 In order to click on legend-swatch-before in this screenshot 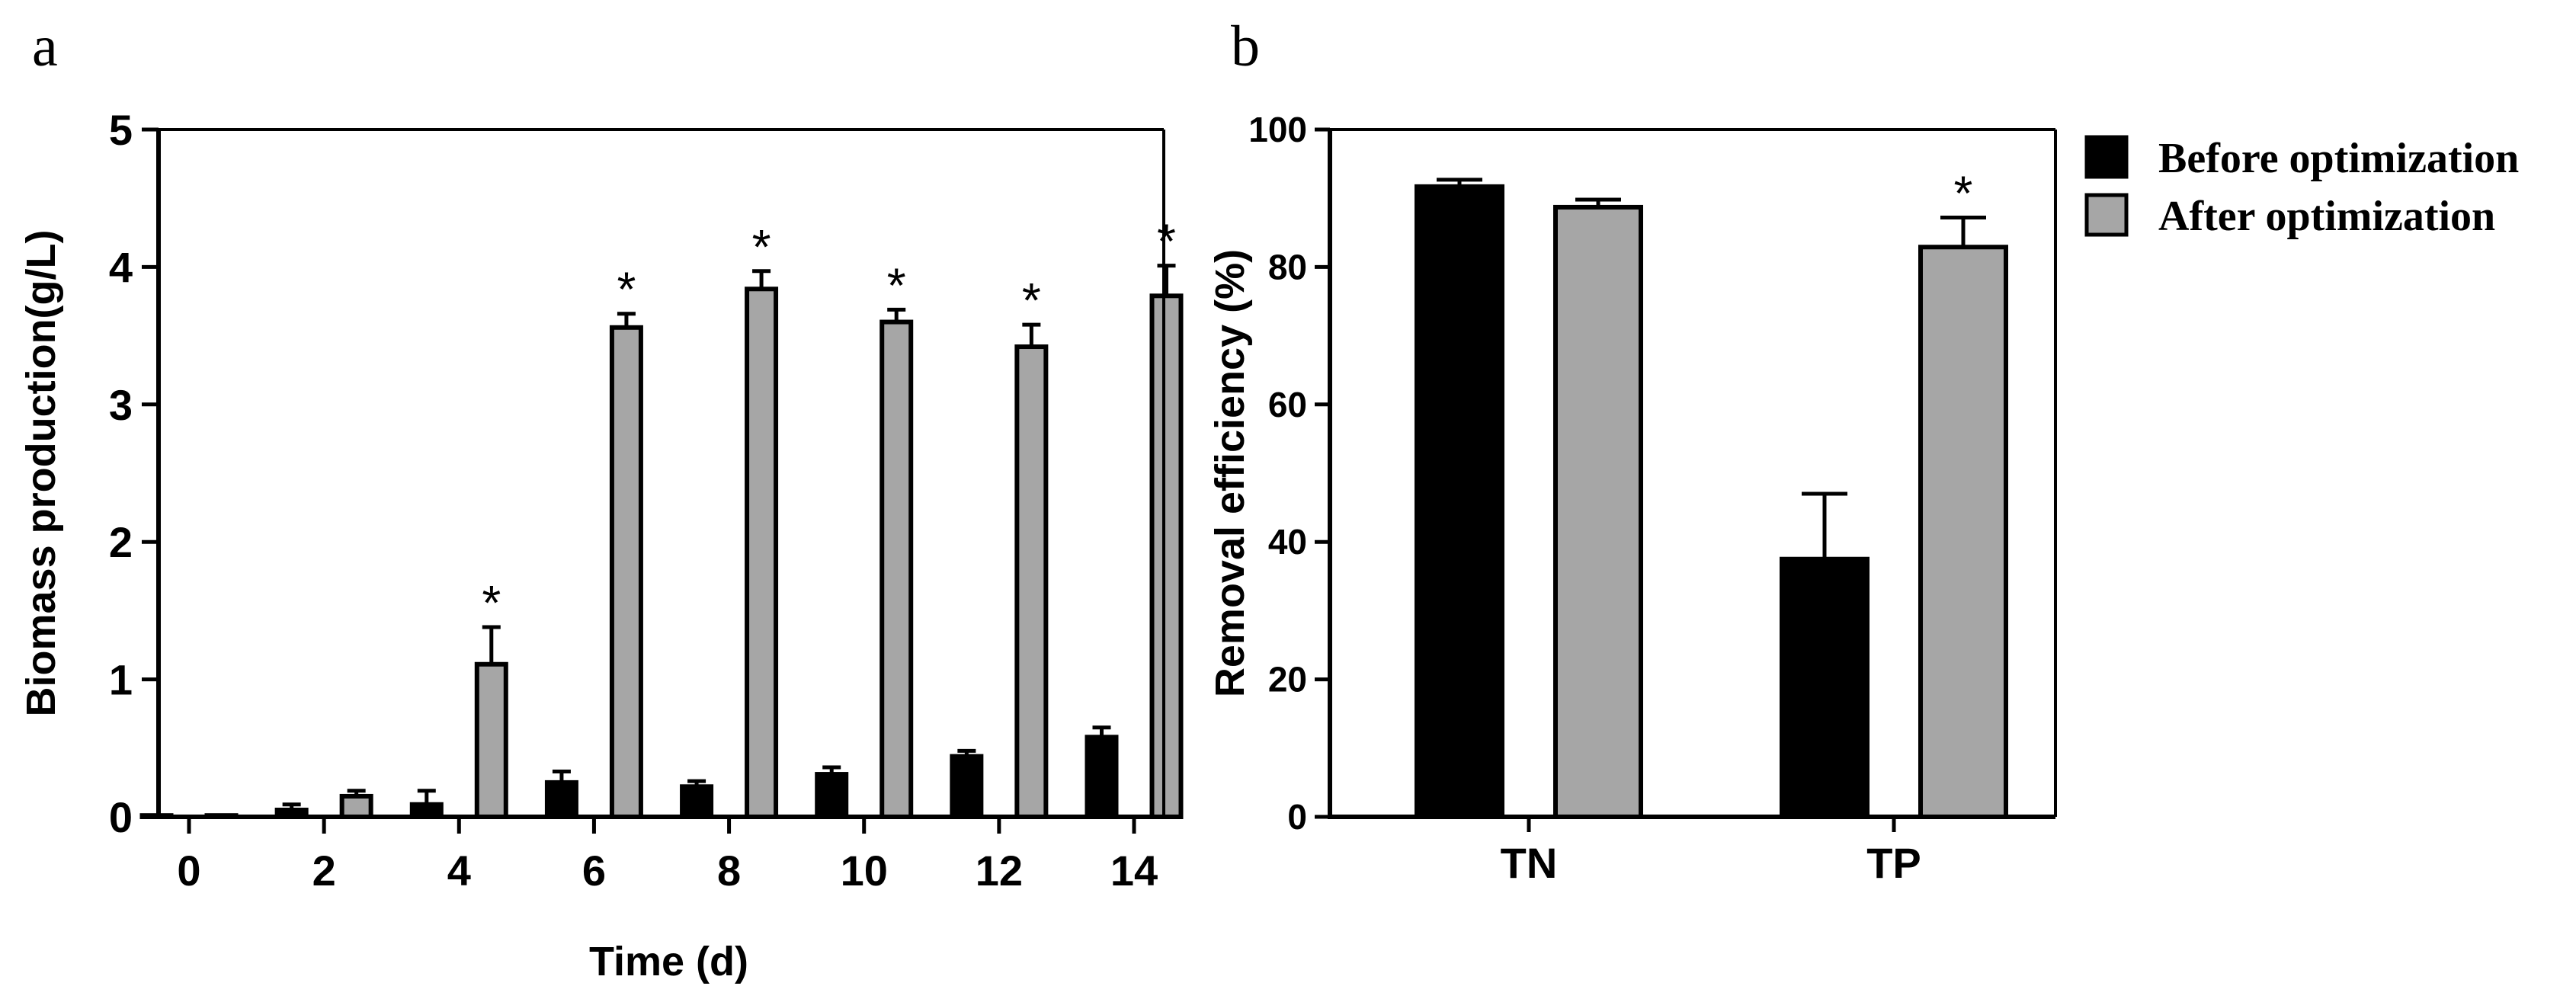, I will do `click(2106, 157)`.